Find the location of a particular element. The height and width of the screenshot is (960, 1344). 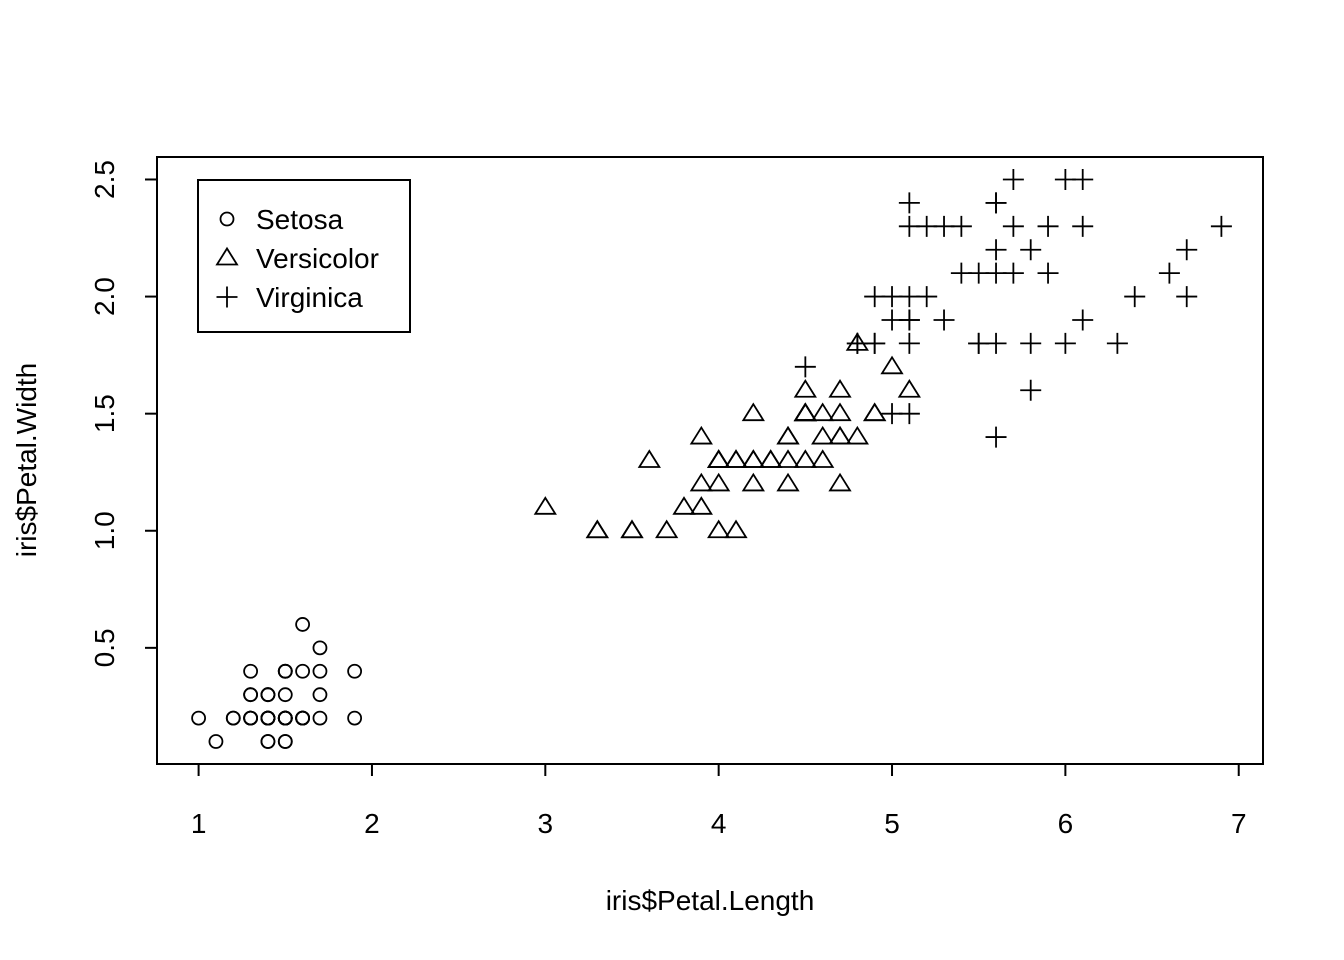

y-tick-label: 1.0 is located at coordinates (104, 530).